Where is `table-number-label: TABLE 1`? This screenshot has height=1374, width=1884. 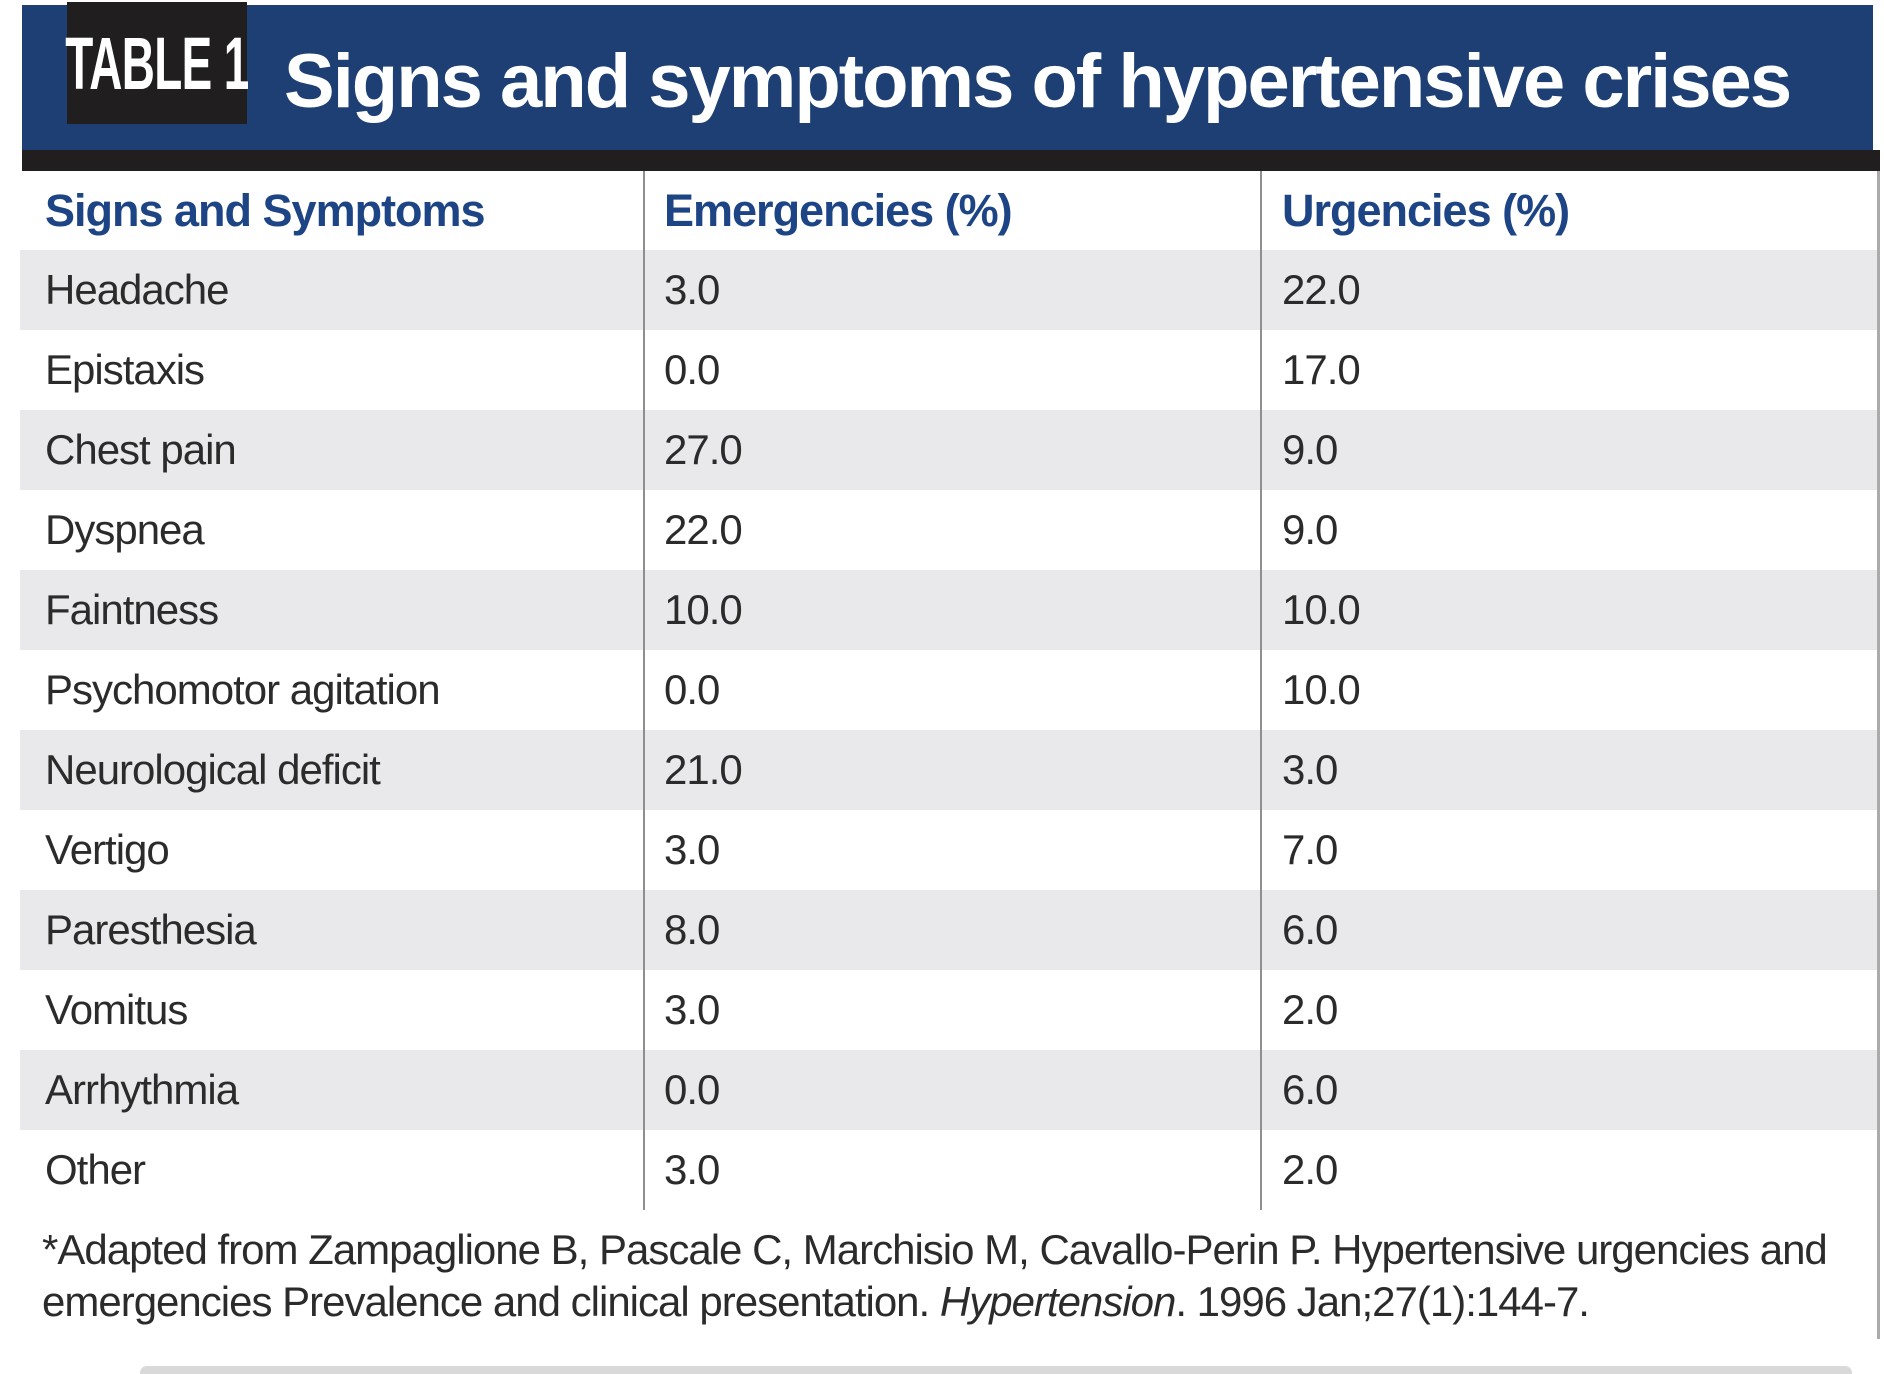 table-number-label: TABLE 1 is located at coordinates (157, 63).